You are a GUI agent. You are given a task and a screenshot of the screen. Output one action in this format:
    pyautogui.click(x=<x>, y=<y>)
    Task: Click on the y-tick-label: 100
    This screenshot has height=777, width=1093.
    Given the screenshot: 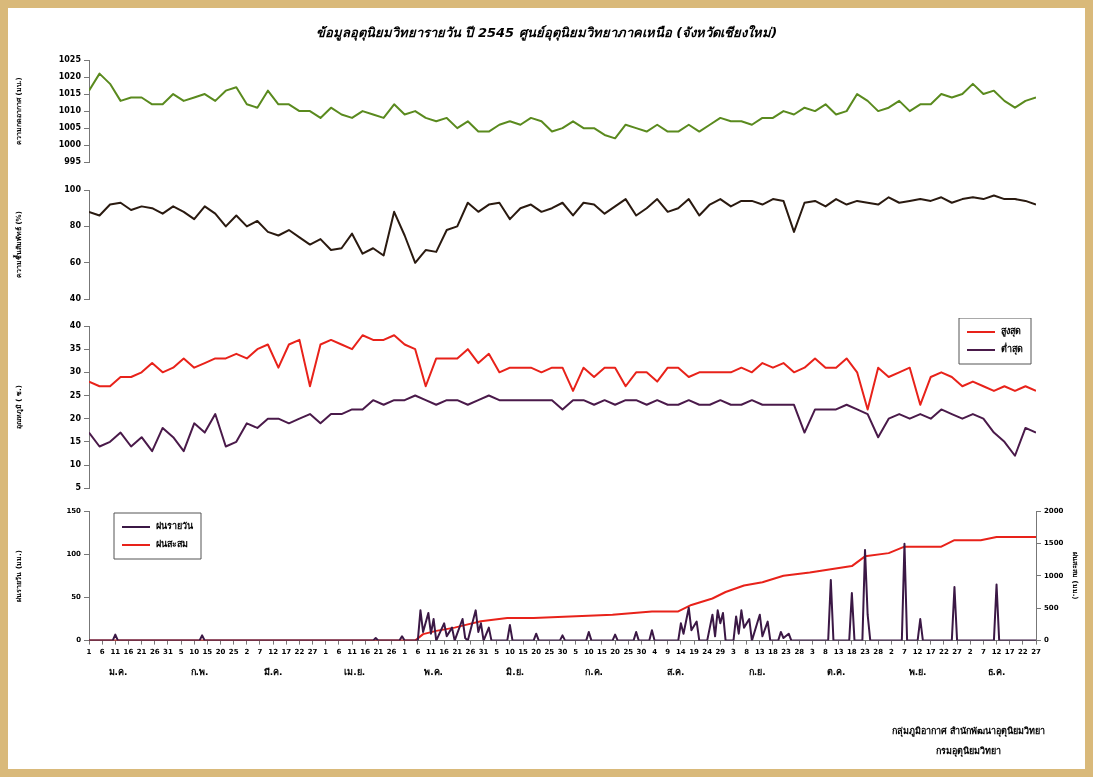 What is the action you would take?
    pyautogui.click(x=73, y=190)
    